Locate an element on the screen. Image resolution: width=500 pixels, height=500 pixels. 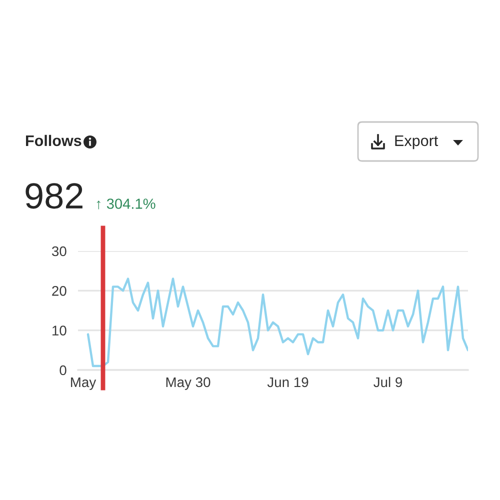
y-tick-label: 0 is located at coordinates (63, 370).